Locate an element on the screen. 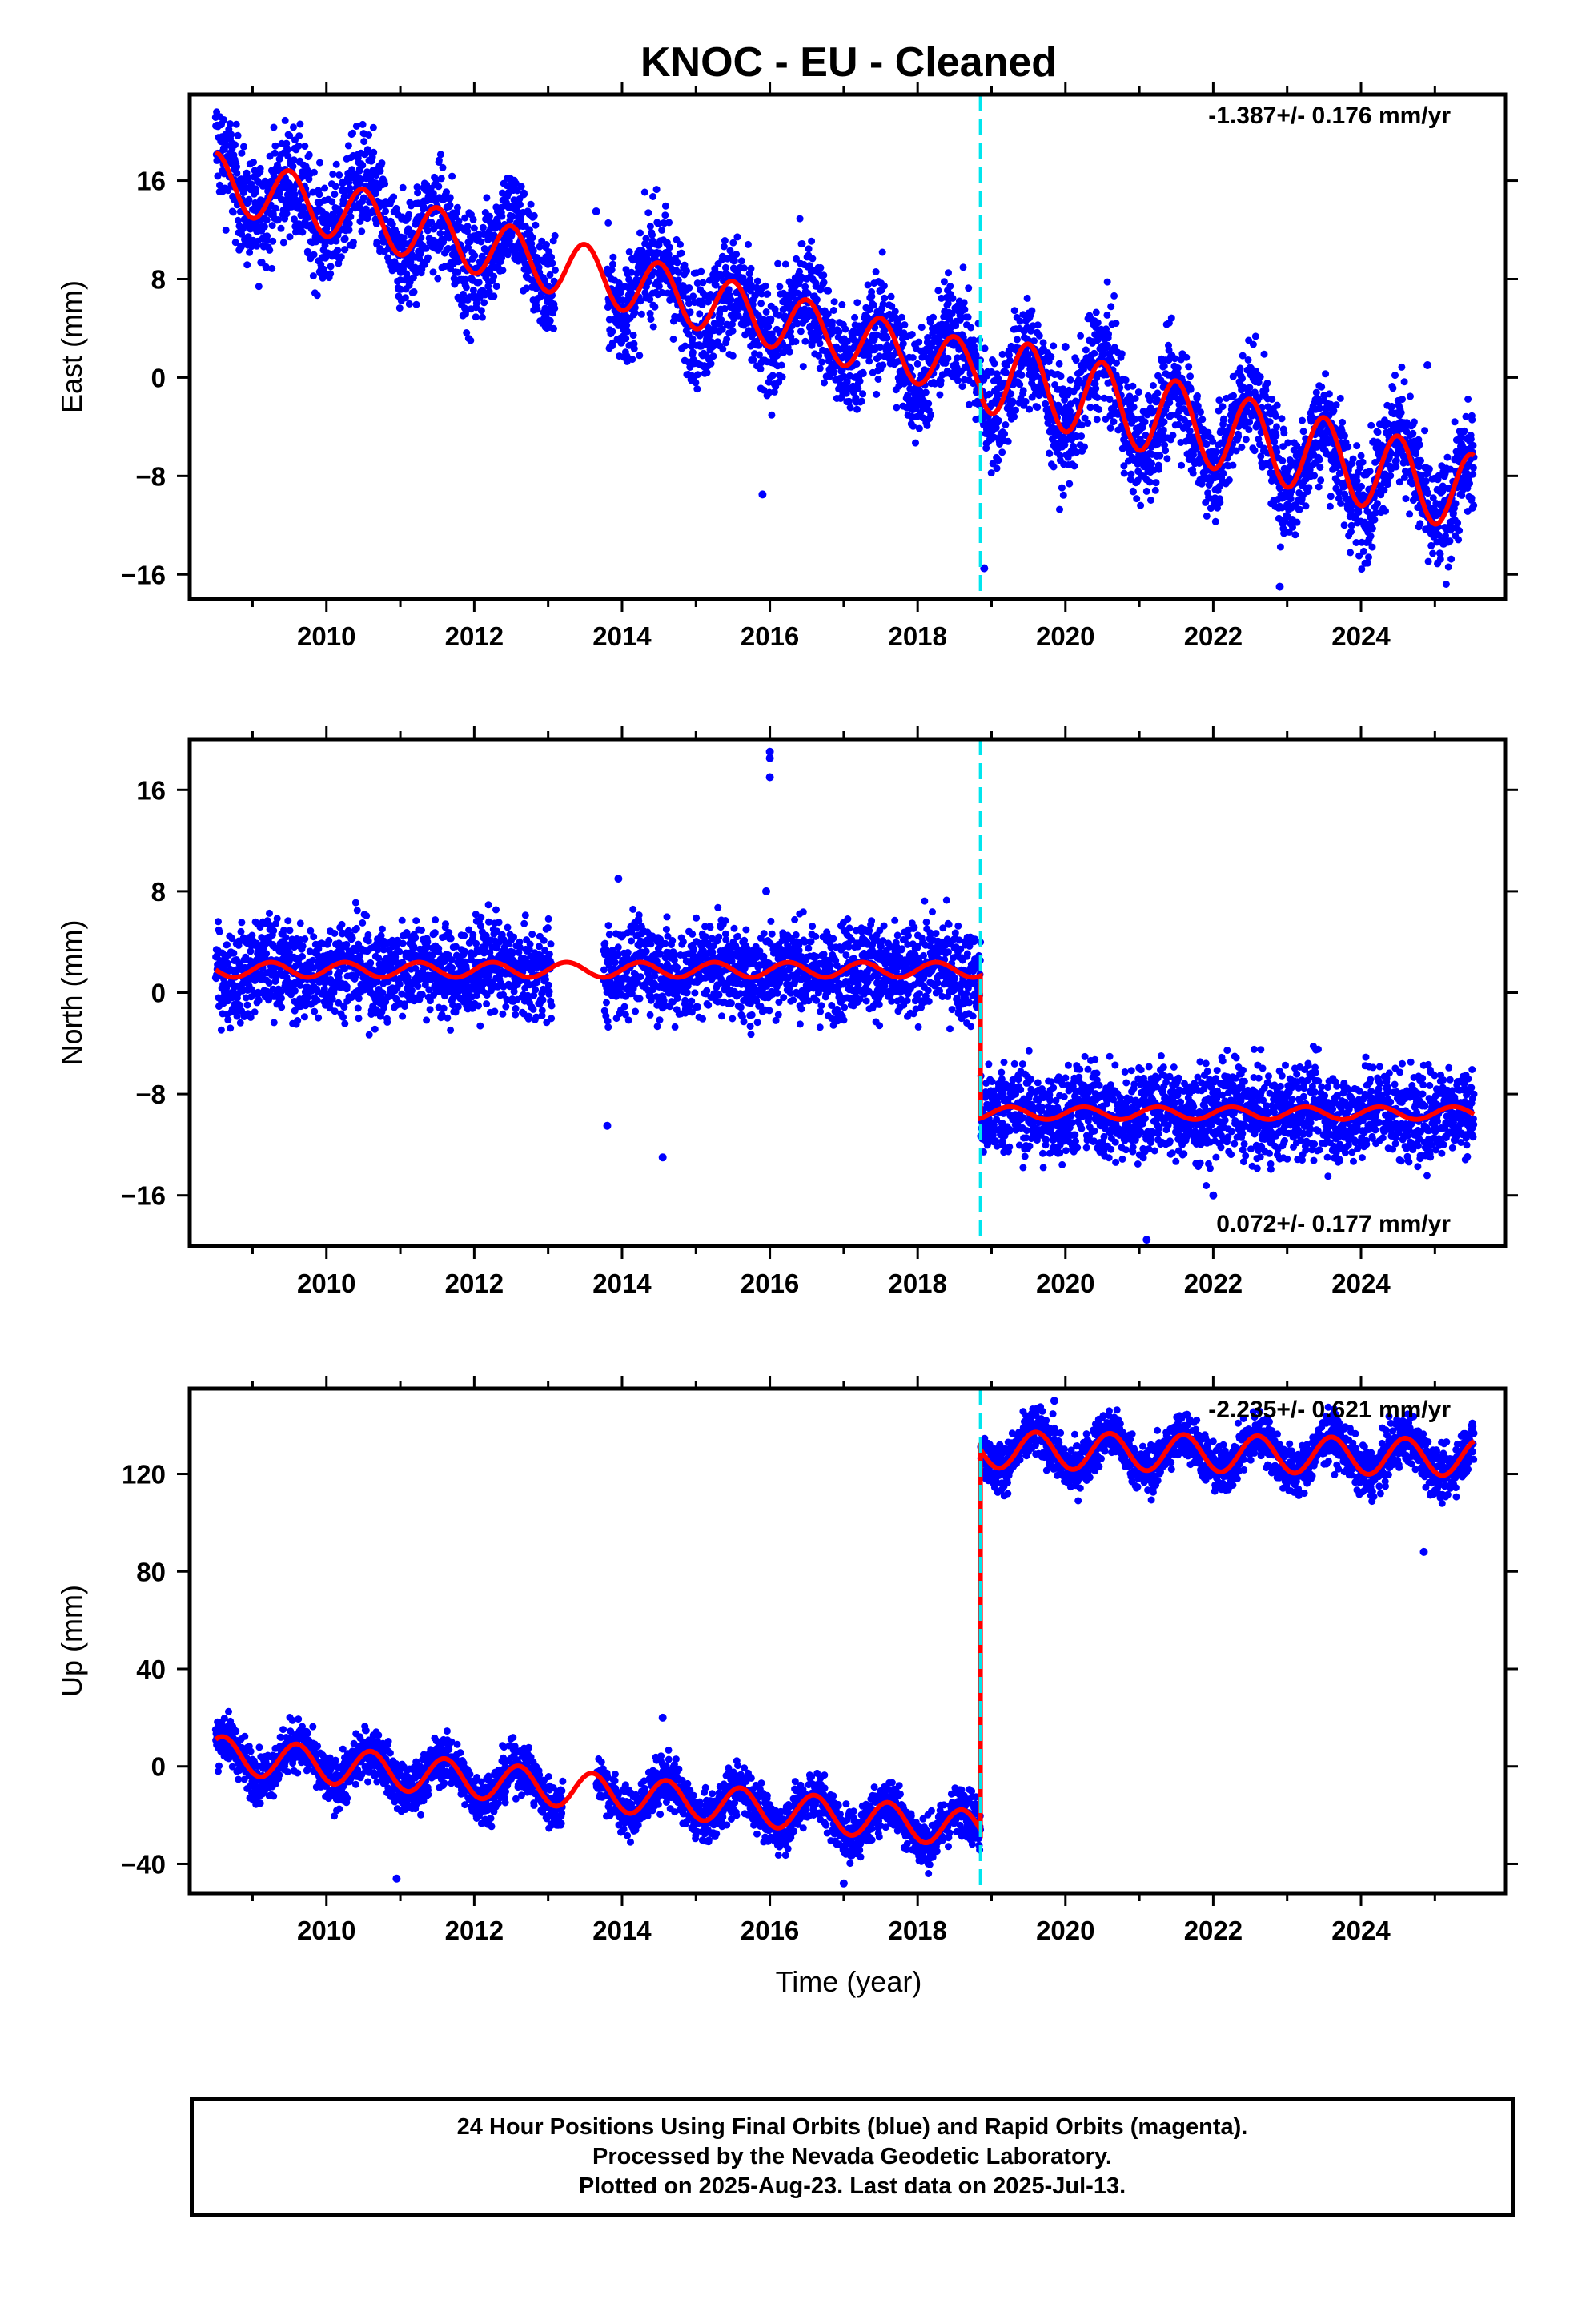 This screenshot has height=2324, width=1582. figure-title: KNOC - EU - Cleaned is located at coordinates (848, 62).